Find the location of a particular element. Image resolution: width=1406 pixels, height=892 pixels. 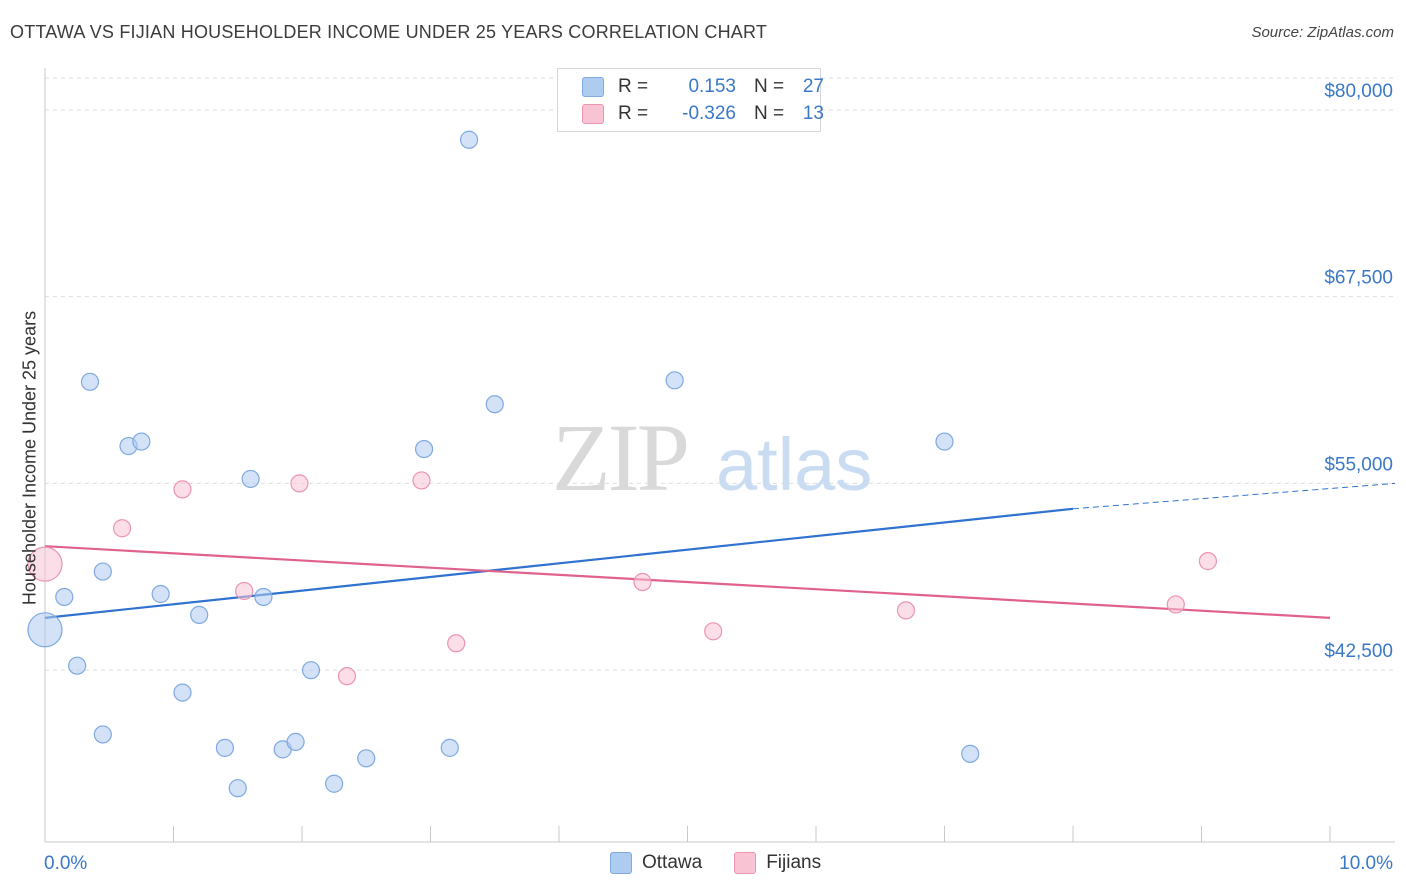

x-tick-label: 10.0% is located at coordinates (1366, 863).